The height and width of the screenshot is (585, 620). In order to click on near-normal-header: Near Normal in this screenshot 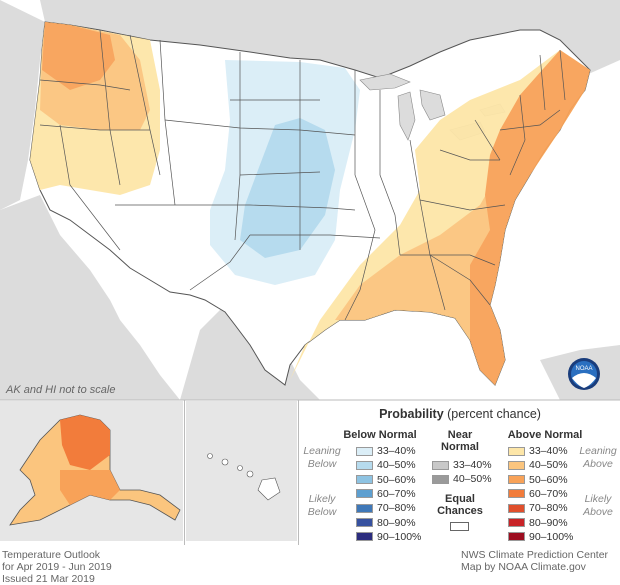, I will do `click(460, 441)`.